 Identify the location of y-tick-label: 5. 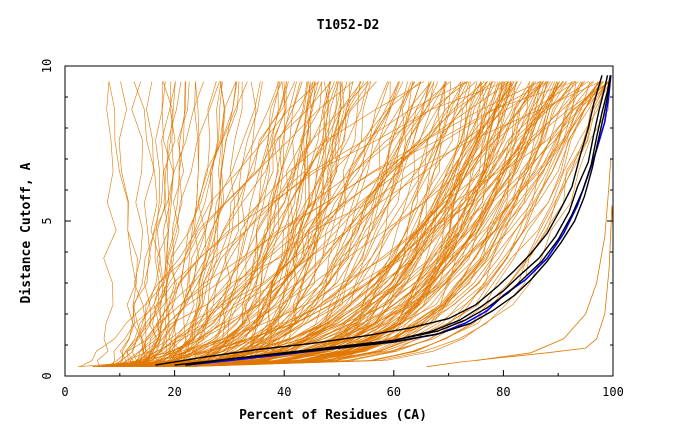
(47, 220).